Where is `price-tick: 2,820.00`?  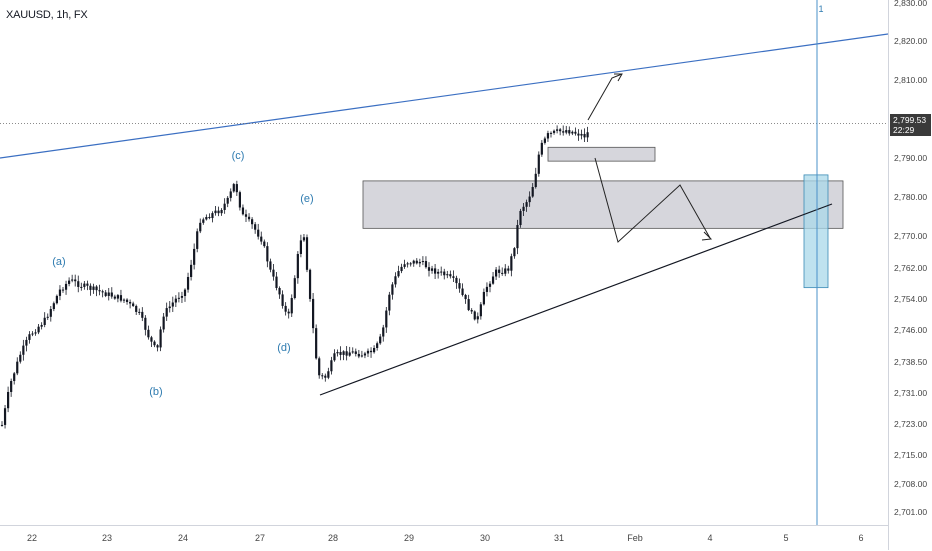 price-tick: 2,820.00 is located at coordinates (911, 41).